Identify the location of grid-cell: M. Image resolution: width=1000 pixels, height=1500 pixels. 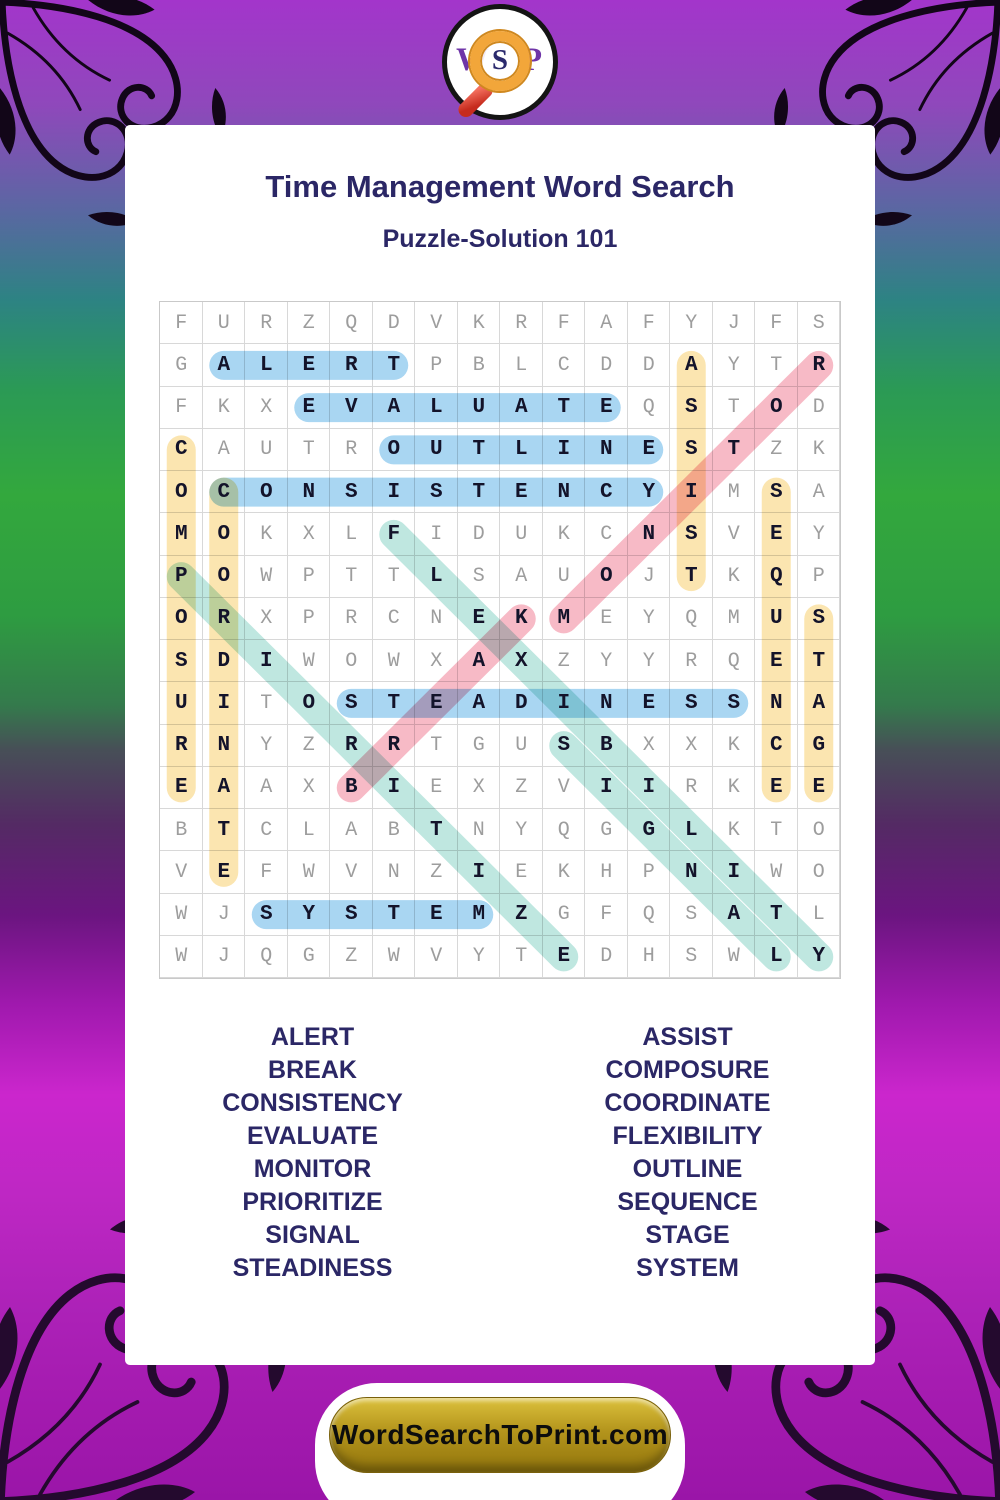
(479, 915).